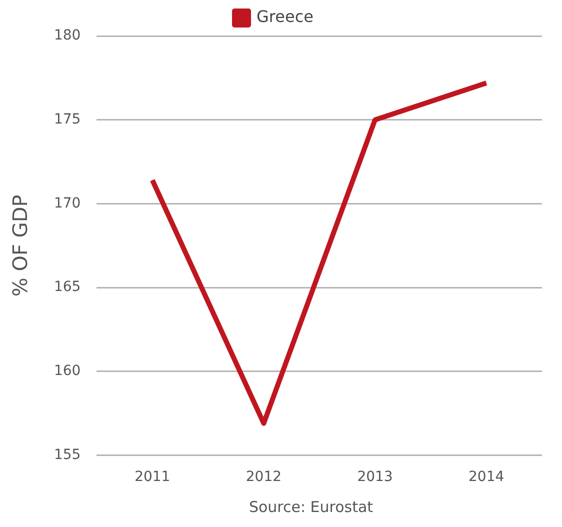 Image resolution: width=562 pixels, height=527 pixels. Describe the element at coordinates (20, 245) in the screenshot. I see `y-axis-title: % OF GDP` at that location.